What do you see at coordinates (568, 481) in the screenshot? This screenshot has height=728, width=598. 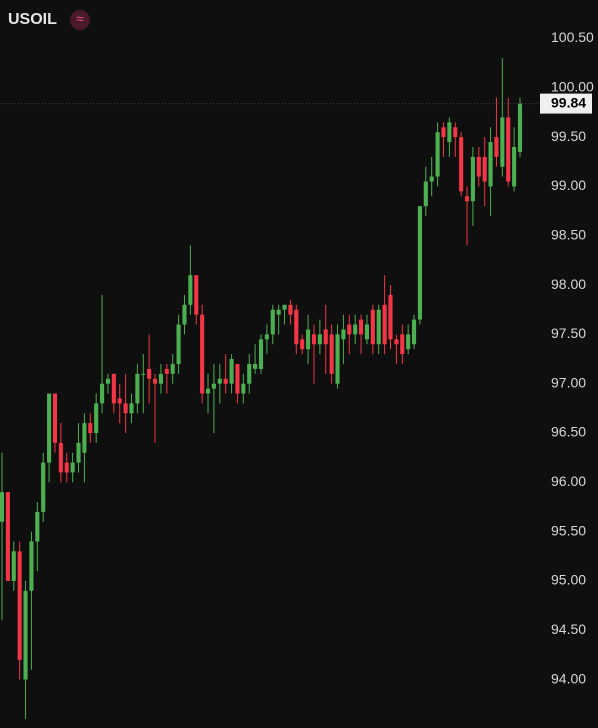 I see `y-tick-label: 96.00` at bounding box center [568, 481].